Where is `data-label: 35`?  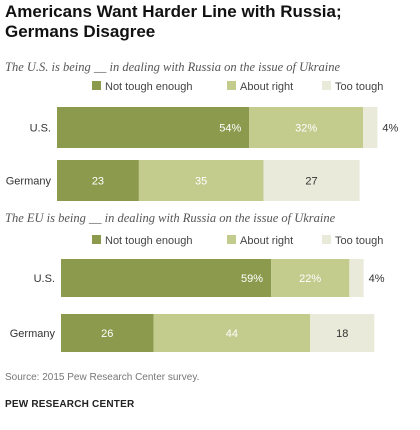 data-label: 35 is located at coordinates (201, 182).